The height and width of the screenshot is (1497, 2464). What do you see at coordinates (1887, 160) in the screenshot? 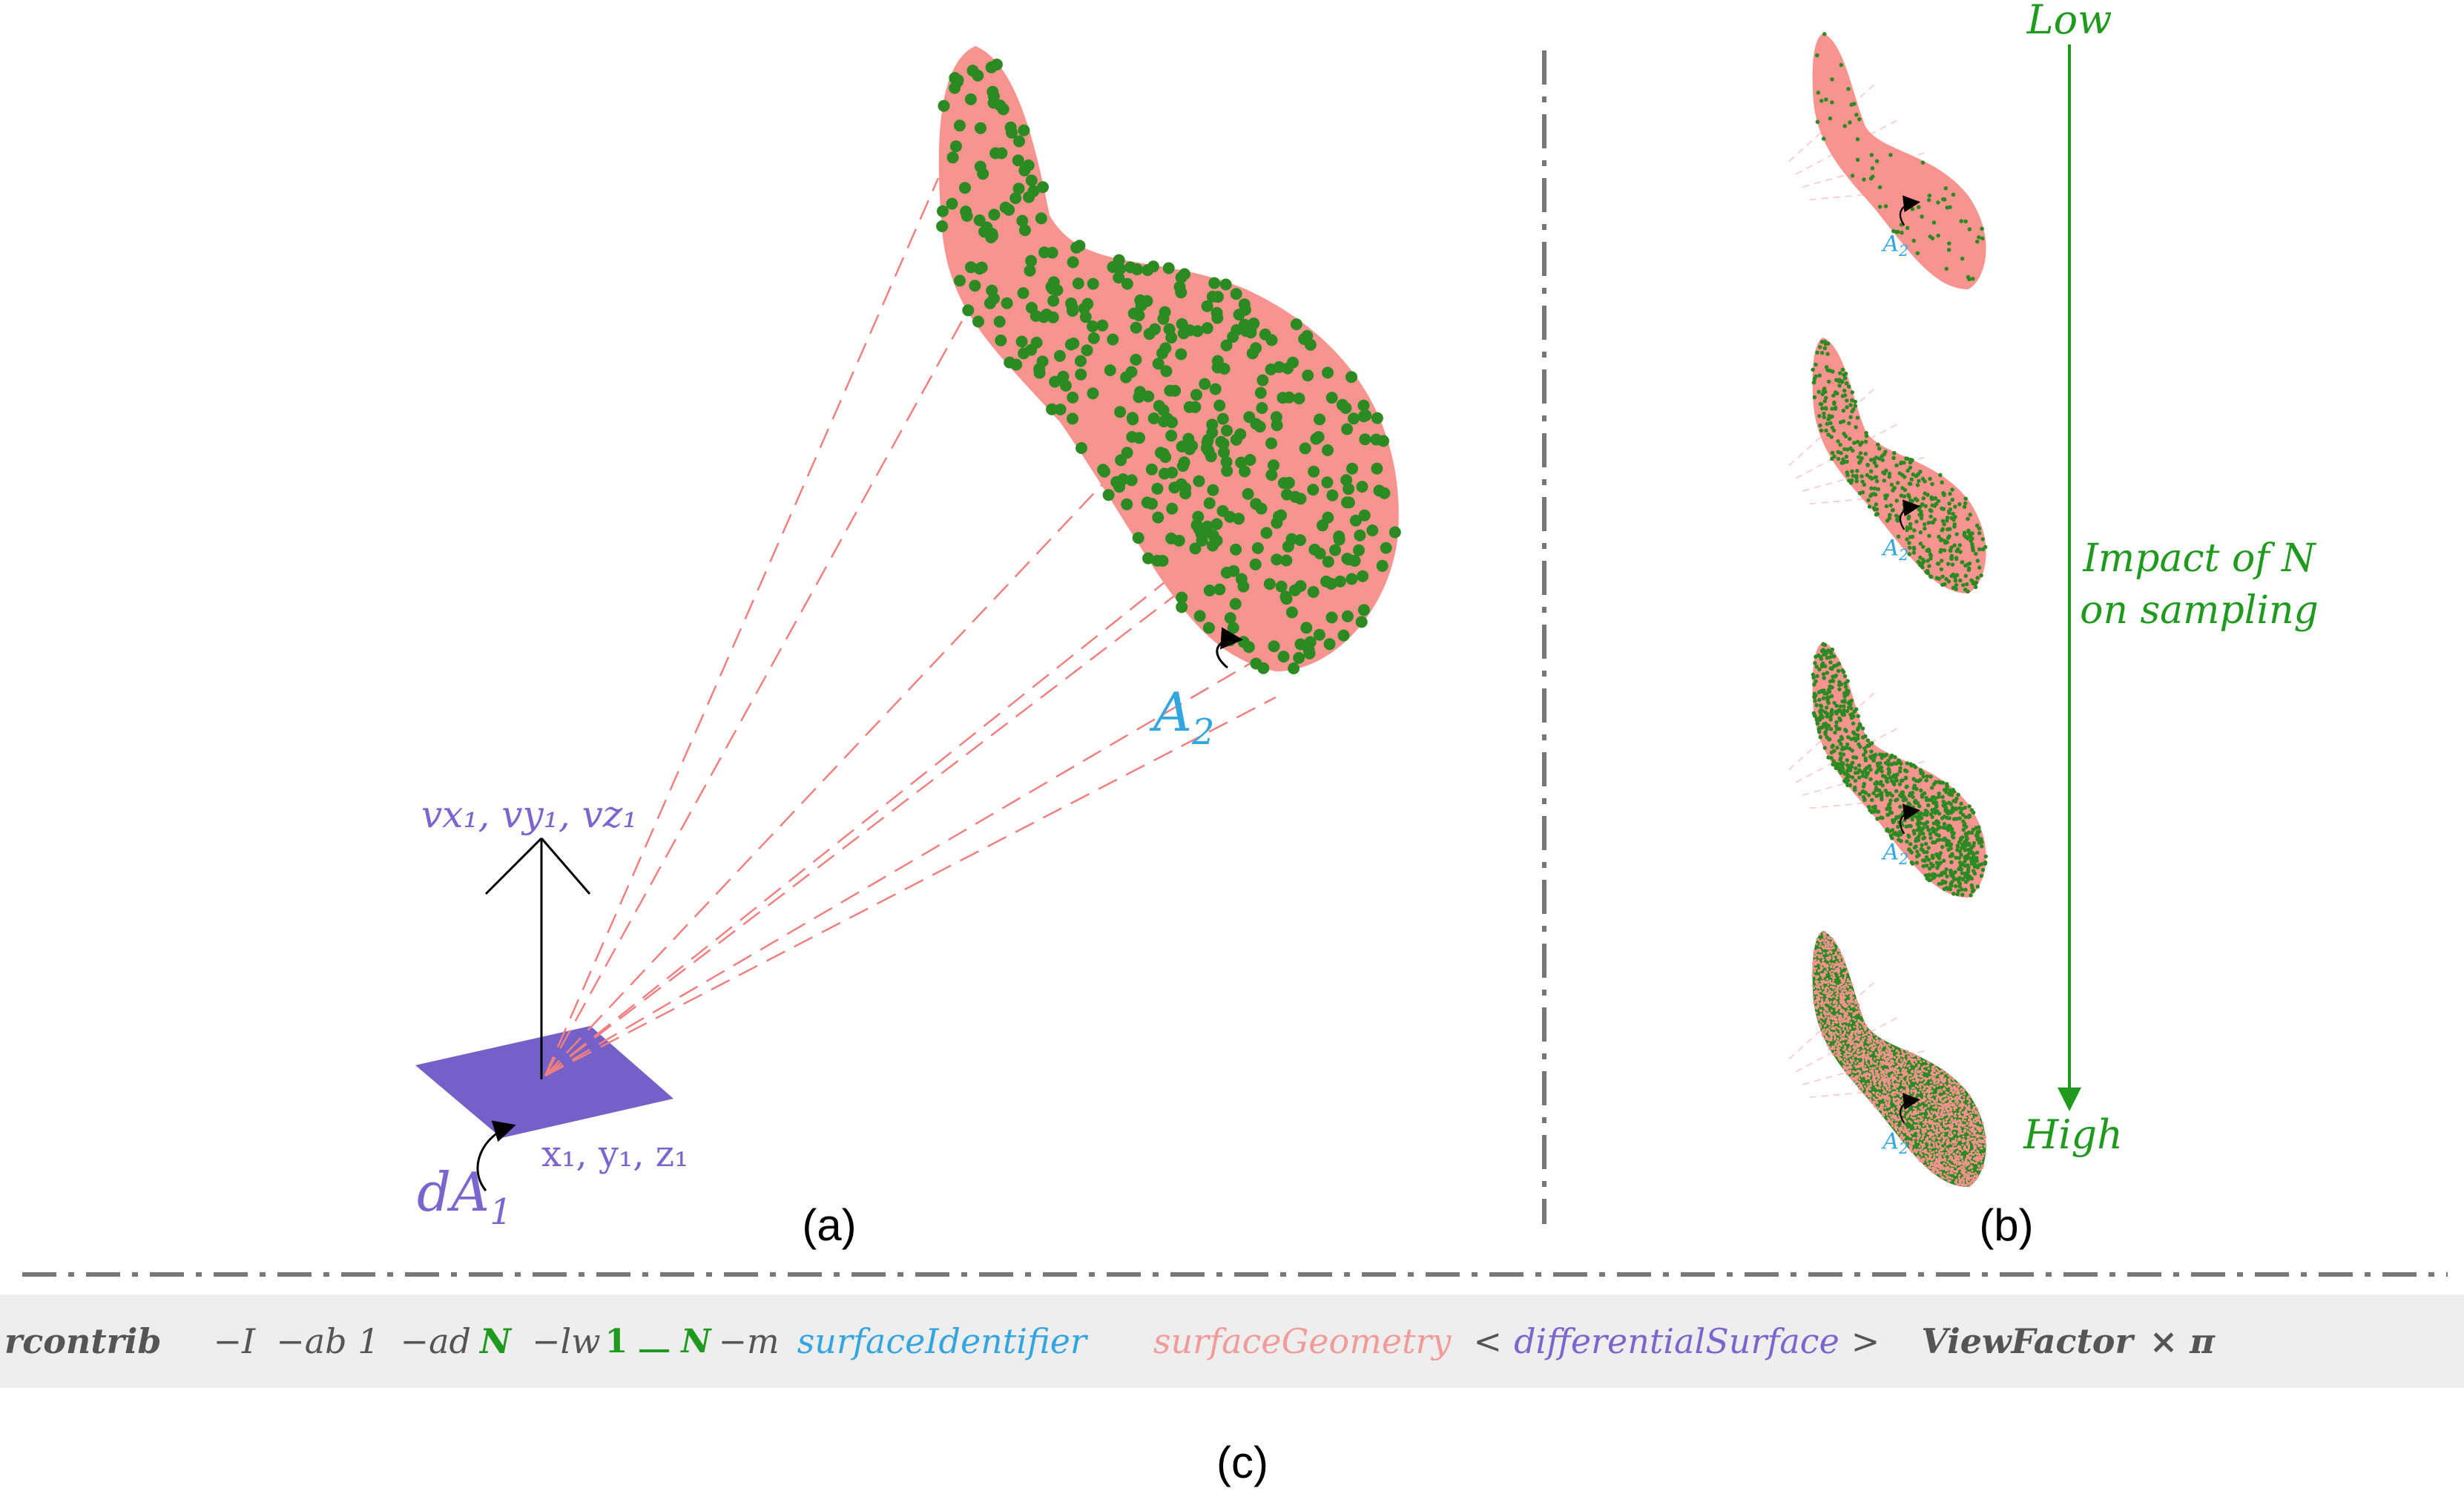
I see `sampling-thumbnail-low: A2` at bounding box center [1887, 160].